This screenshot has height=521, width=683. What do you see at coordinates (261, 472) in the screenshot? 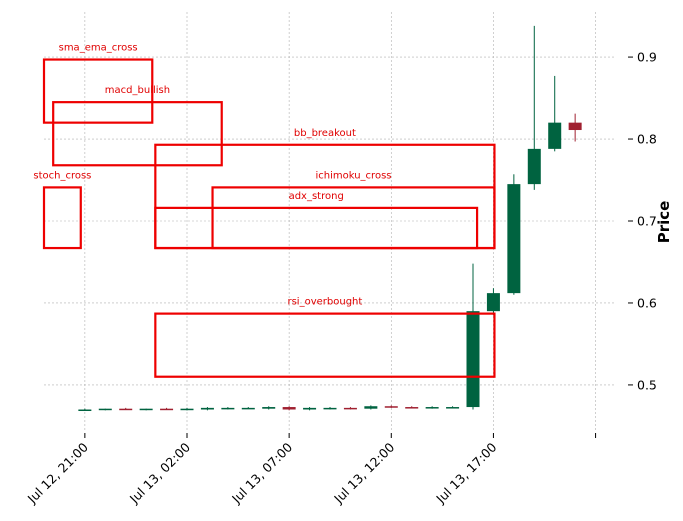
I see `x-tick-label: Jul 13, 07:00` at bounding box center [261, 472].